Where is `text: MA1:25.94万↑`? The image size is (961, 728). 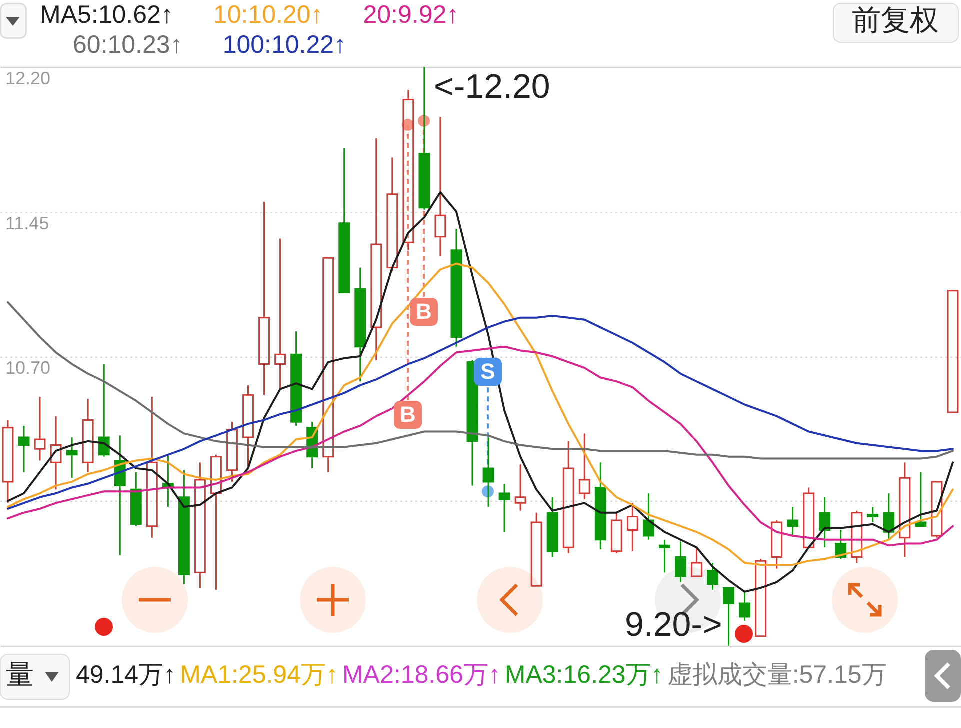 text: MA1:25.94万↑ is located at coordinates (259, 675).